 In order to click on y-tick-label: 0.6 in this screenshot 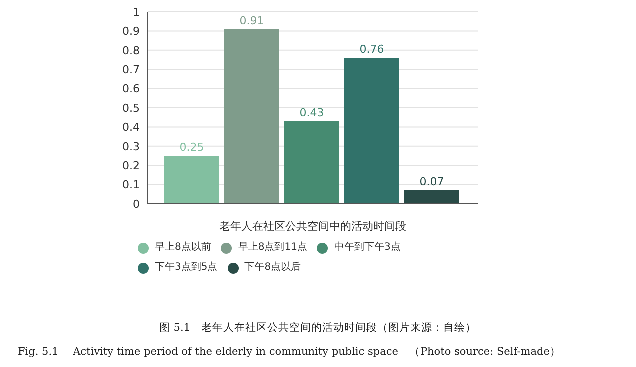, I will do `click(131, 89)`.